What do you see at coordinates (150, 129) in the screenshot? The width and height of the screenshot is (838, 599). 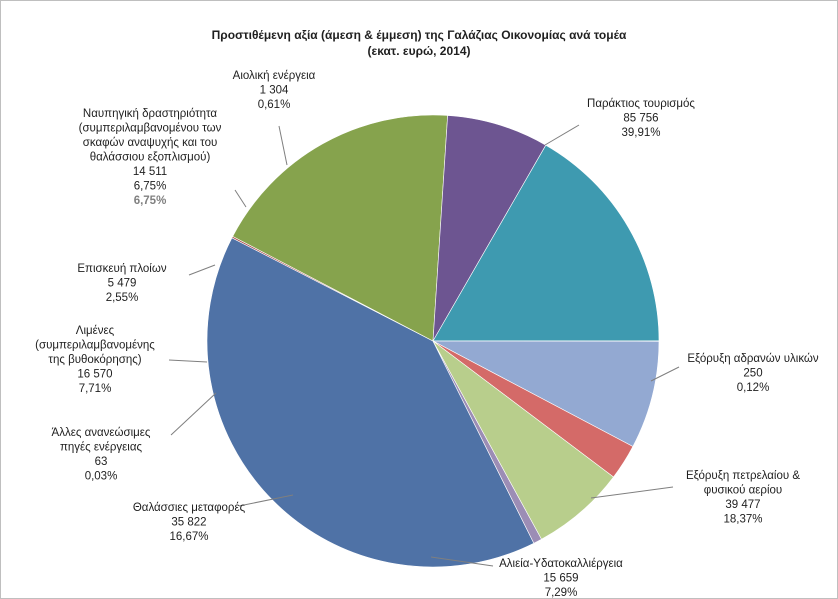 I see `data-label-text: (συμπεριλαμβανομένου των` at bounding box center [150, 129].